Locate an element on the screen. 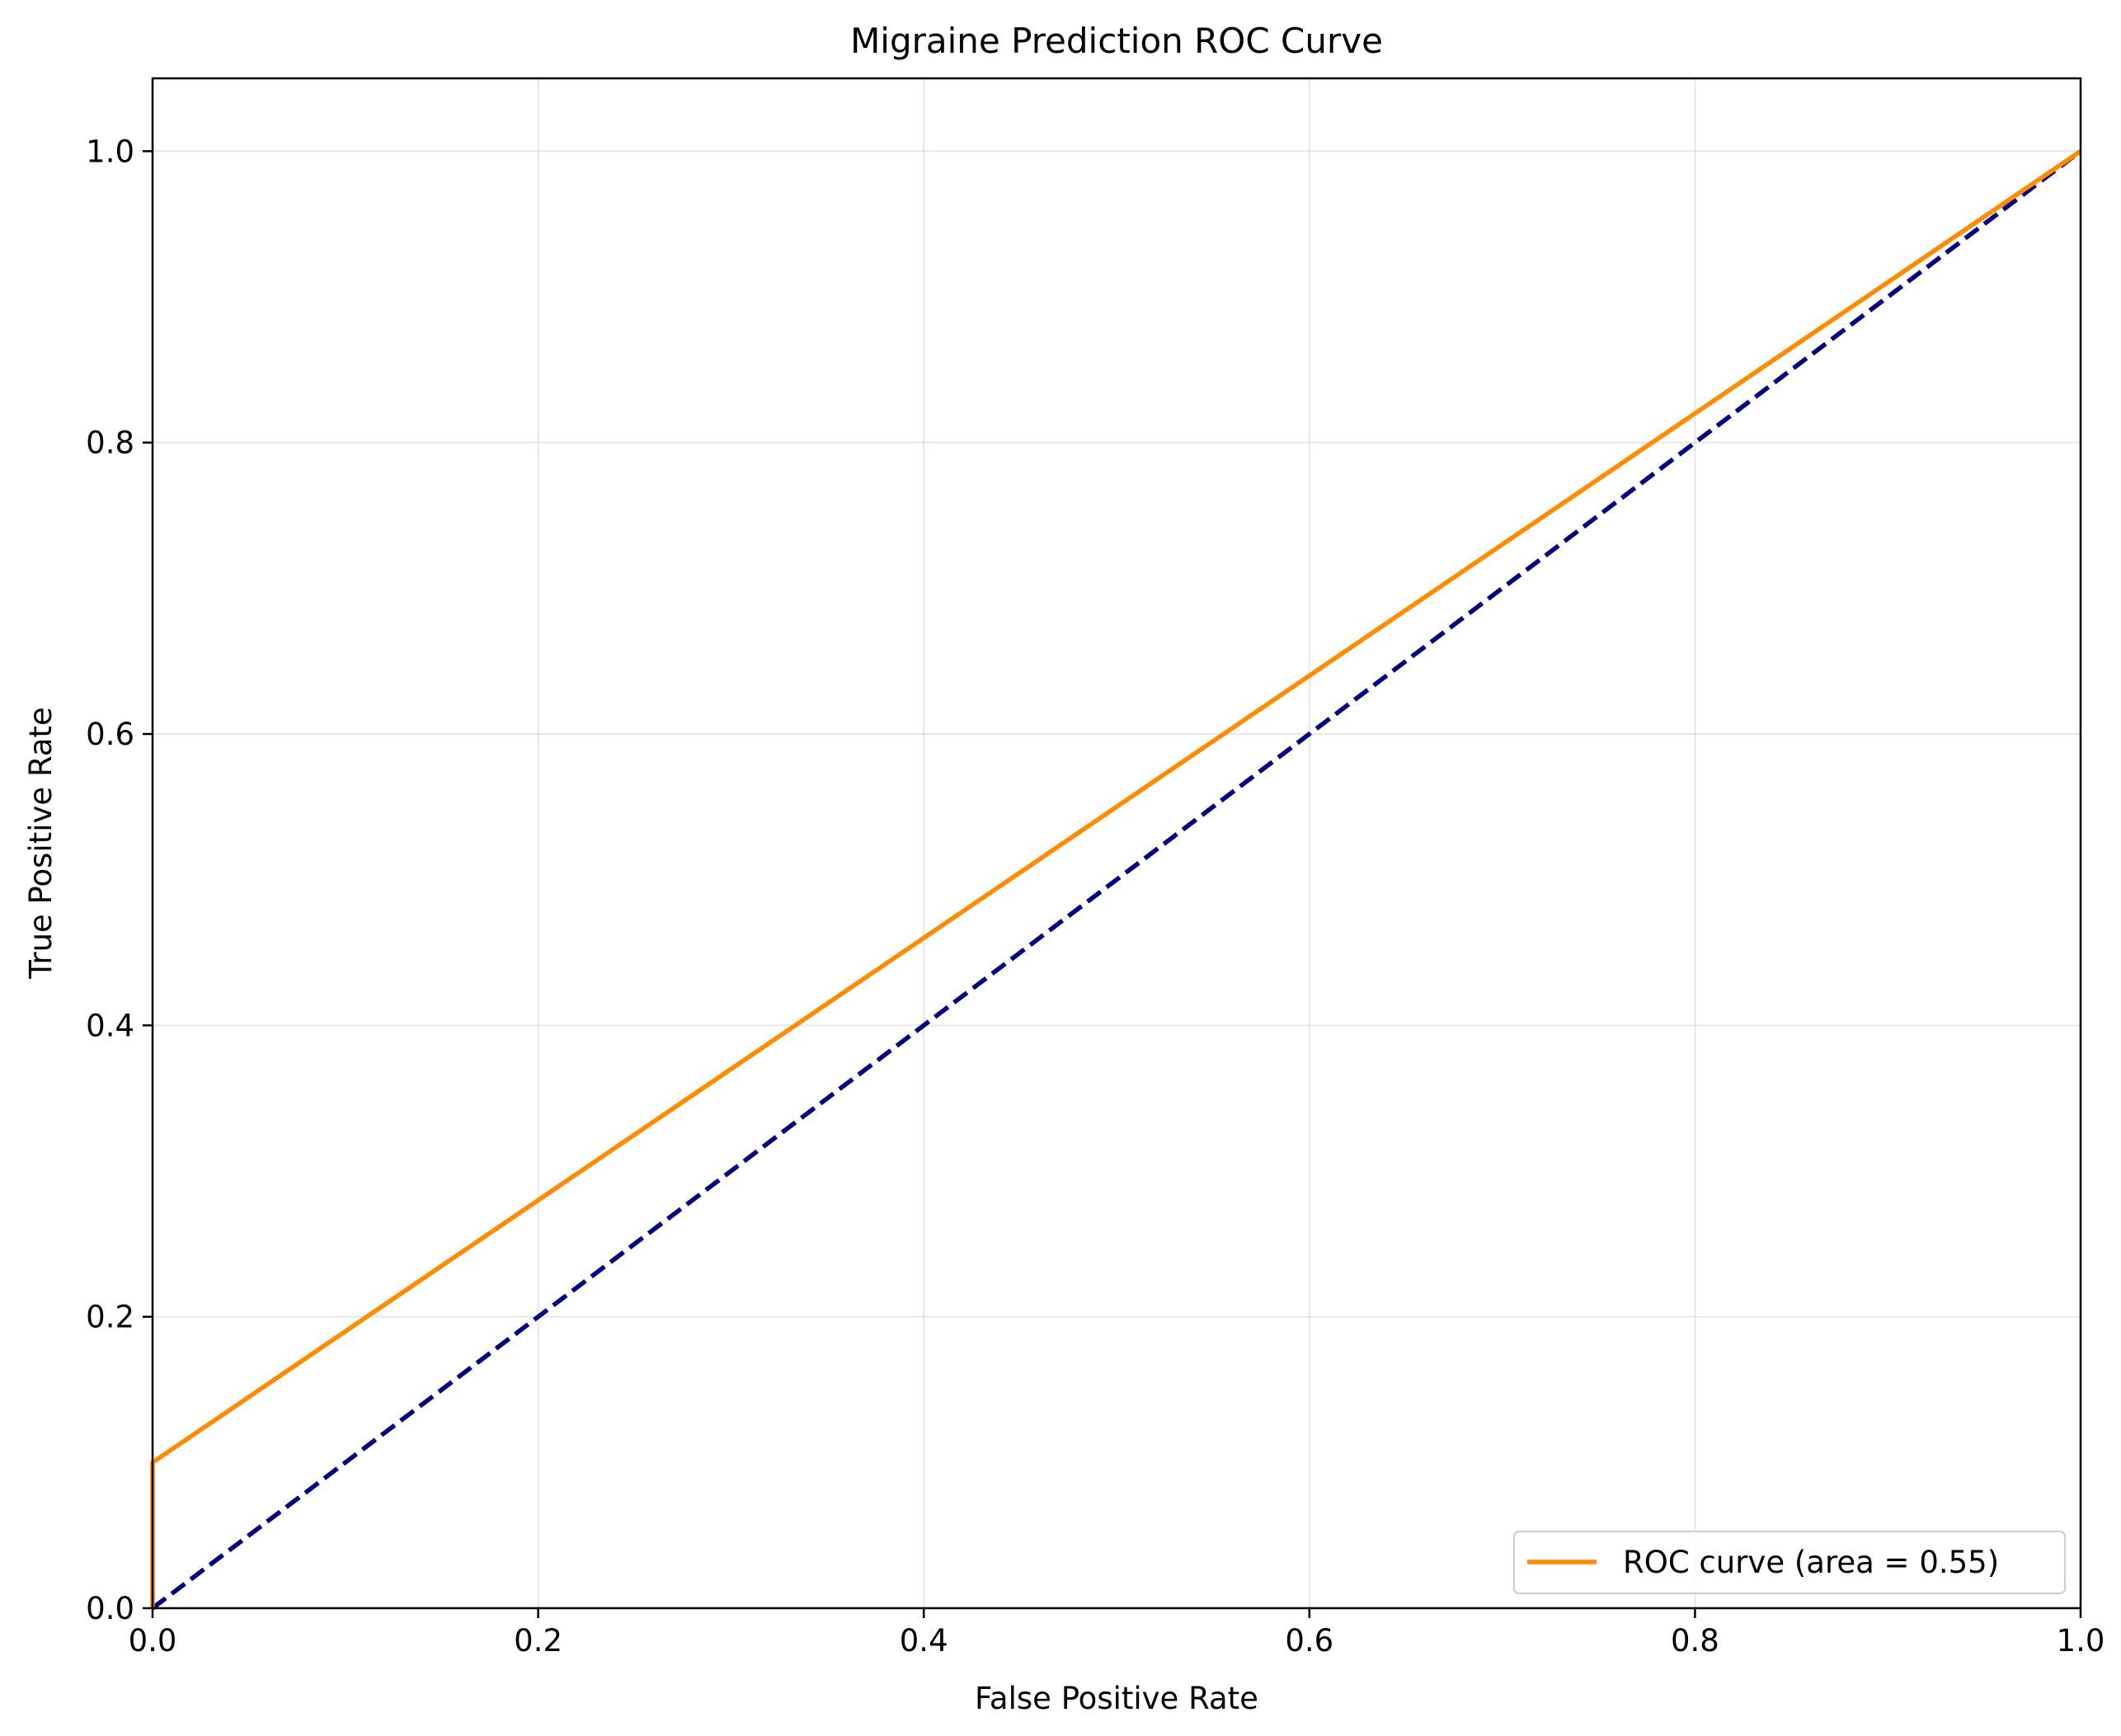 The image size is (2121, 1736). y-tick-label: 0.8 is located at coordinates (110, 443).